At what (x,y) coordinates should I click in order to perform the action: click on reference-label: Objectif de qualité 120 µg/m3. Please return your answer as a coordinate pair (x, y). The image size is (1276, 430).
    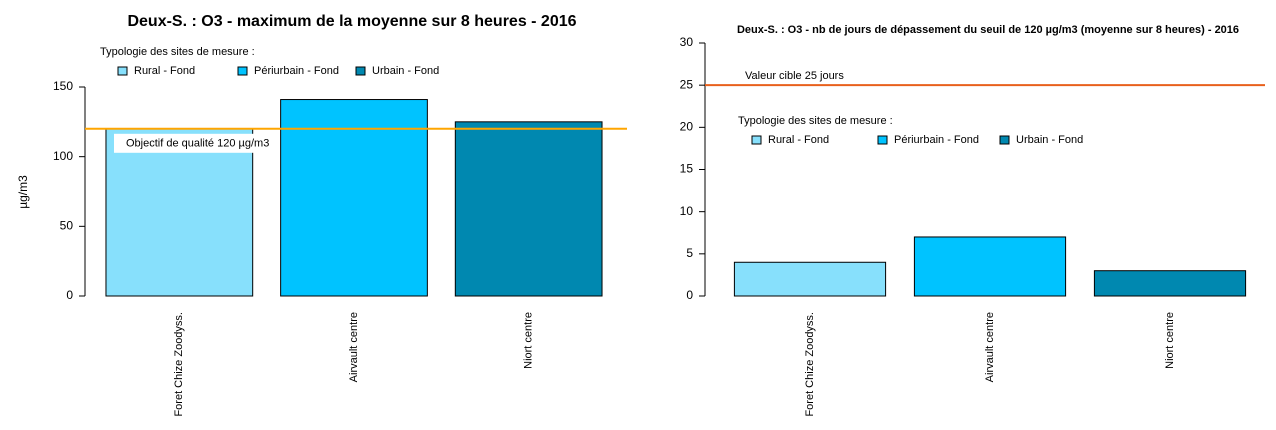
    Looking at the image, I should click on (197, 144).